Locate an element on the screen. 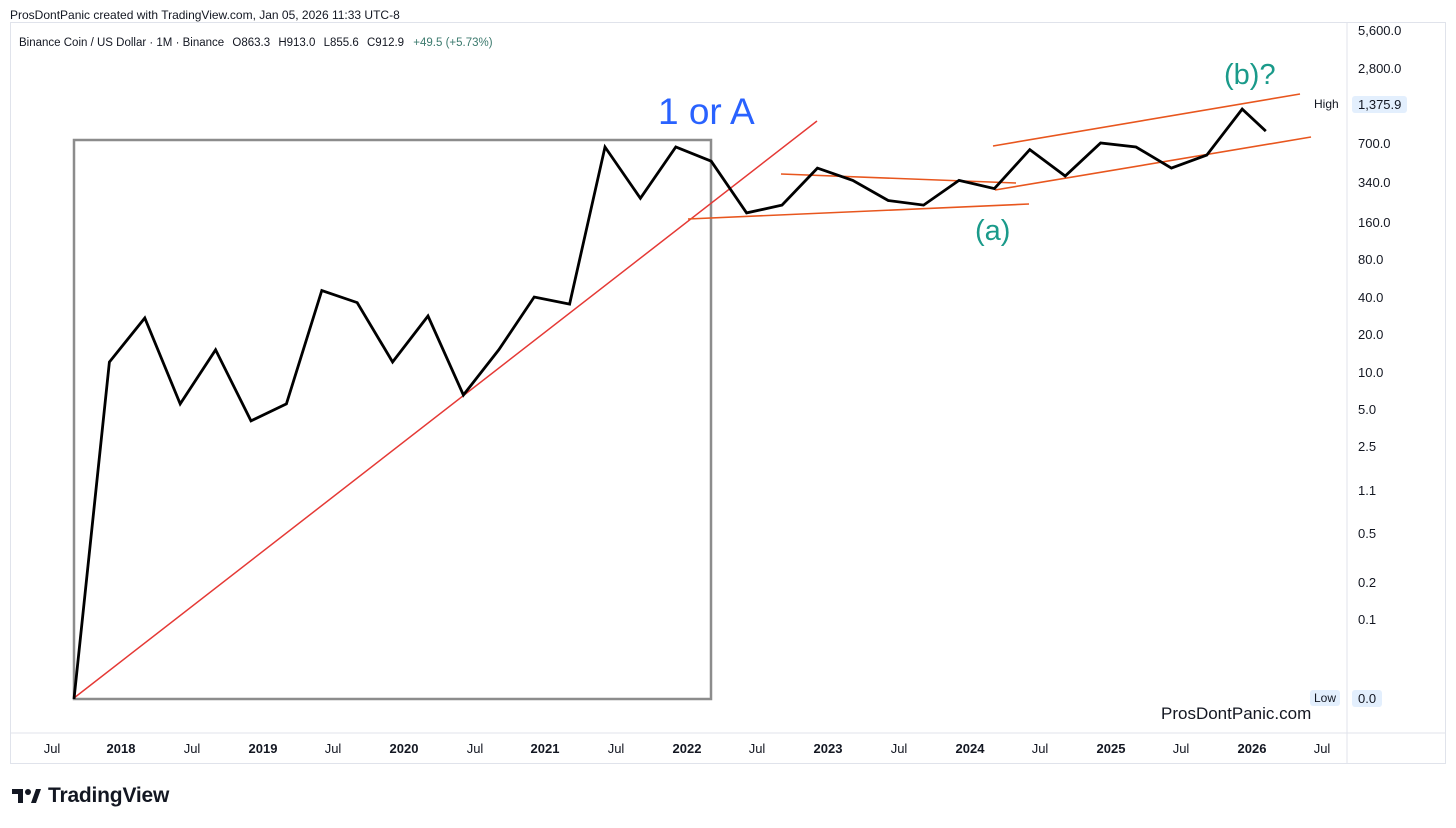 The height and width of the screenshot is (828, 1456). price-axis-tick-label: 40.0 is located at coordinates (1370, 297).